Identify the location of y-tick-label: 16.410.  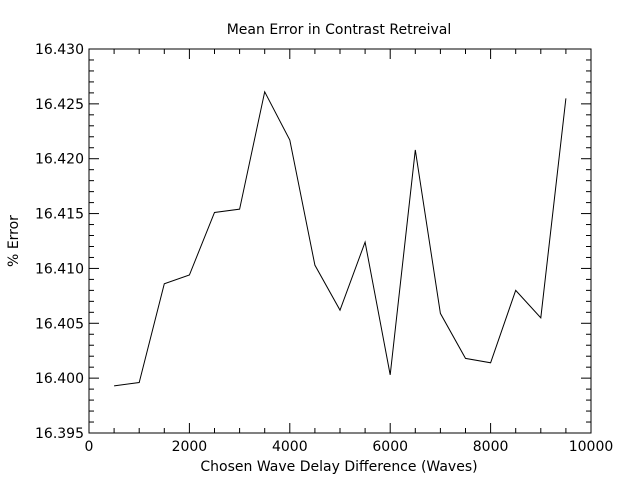
(59, 269).